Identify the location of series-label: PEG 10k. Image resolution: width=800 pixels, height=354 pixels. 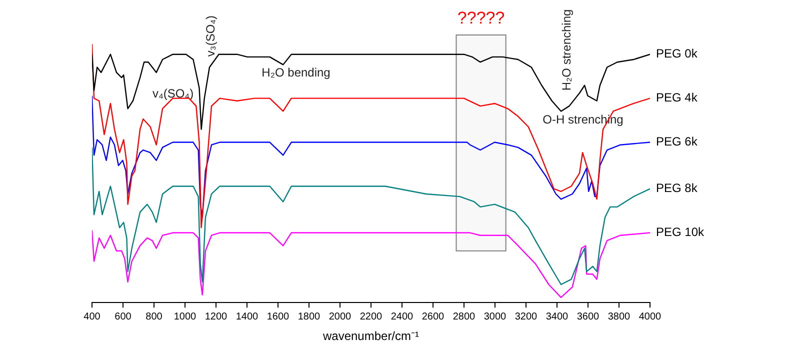
(681, 232).